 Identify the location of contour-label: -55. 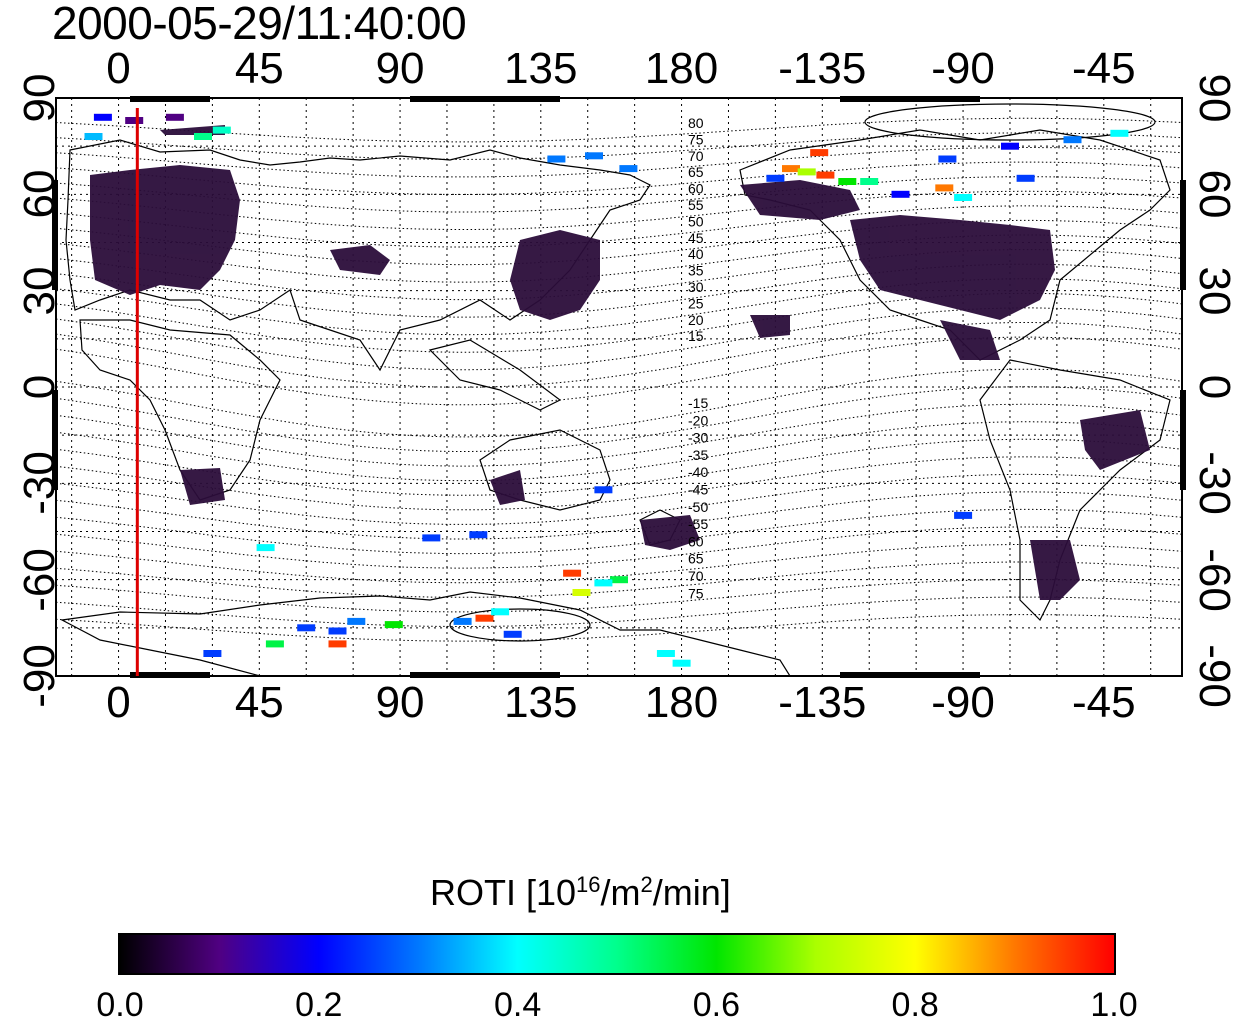
(698, 524).